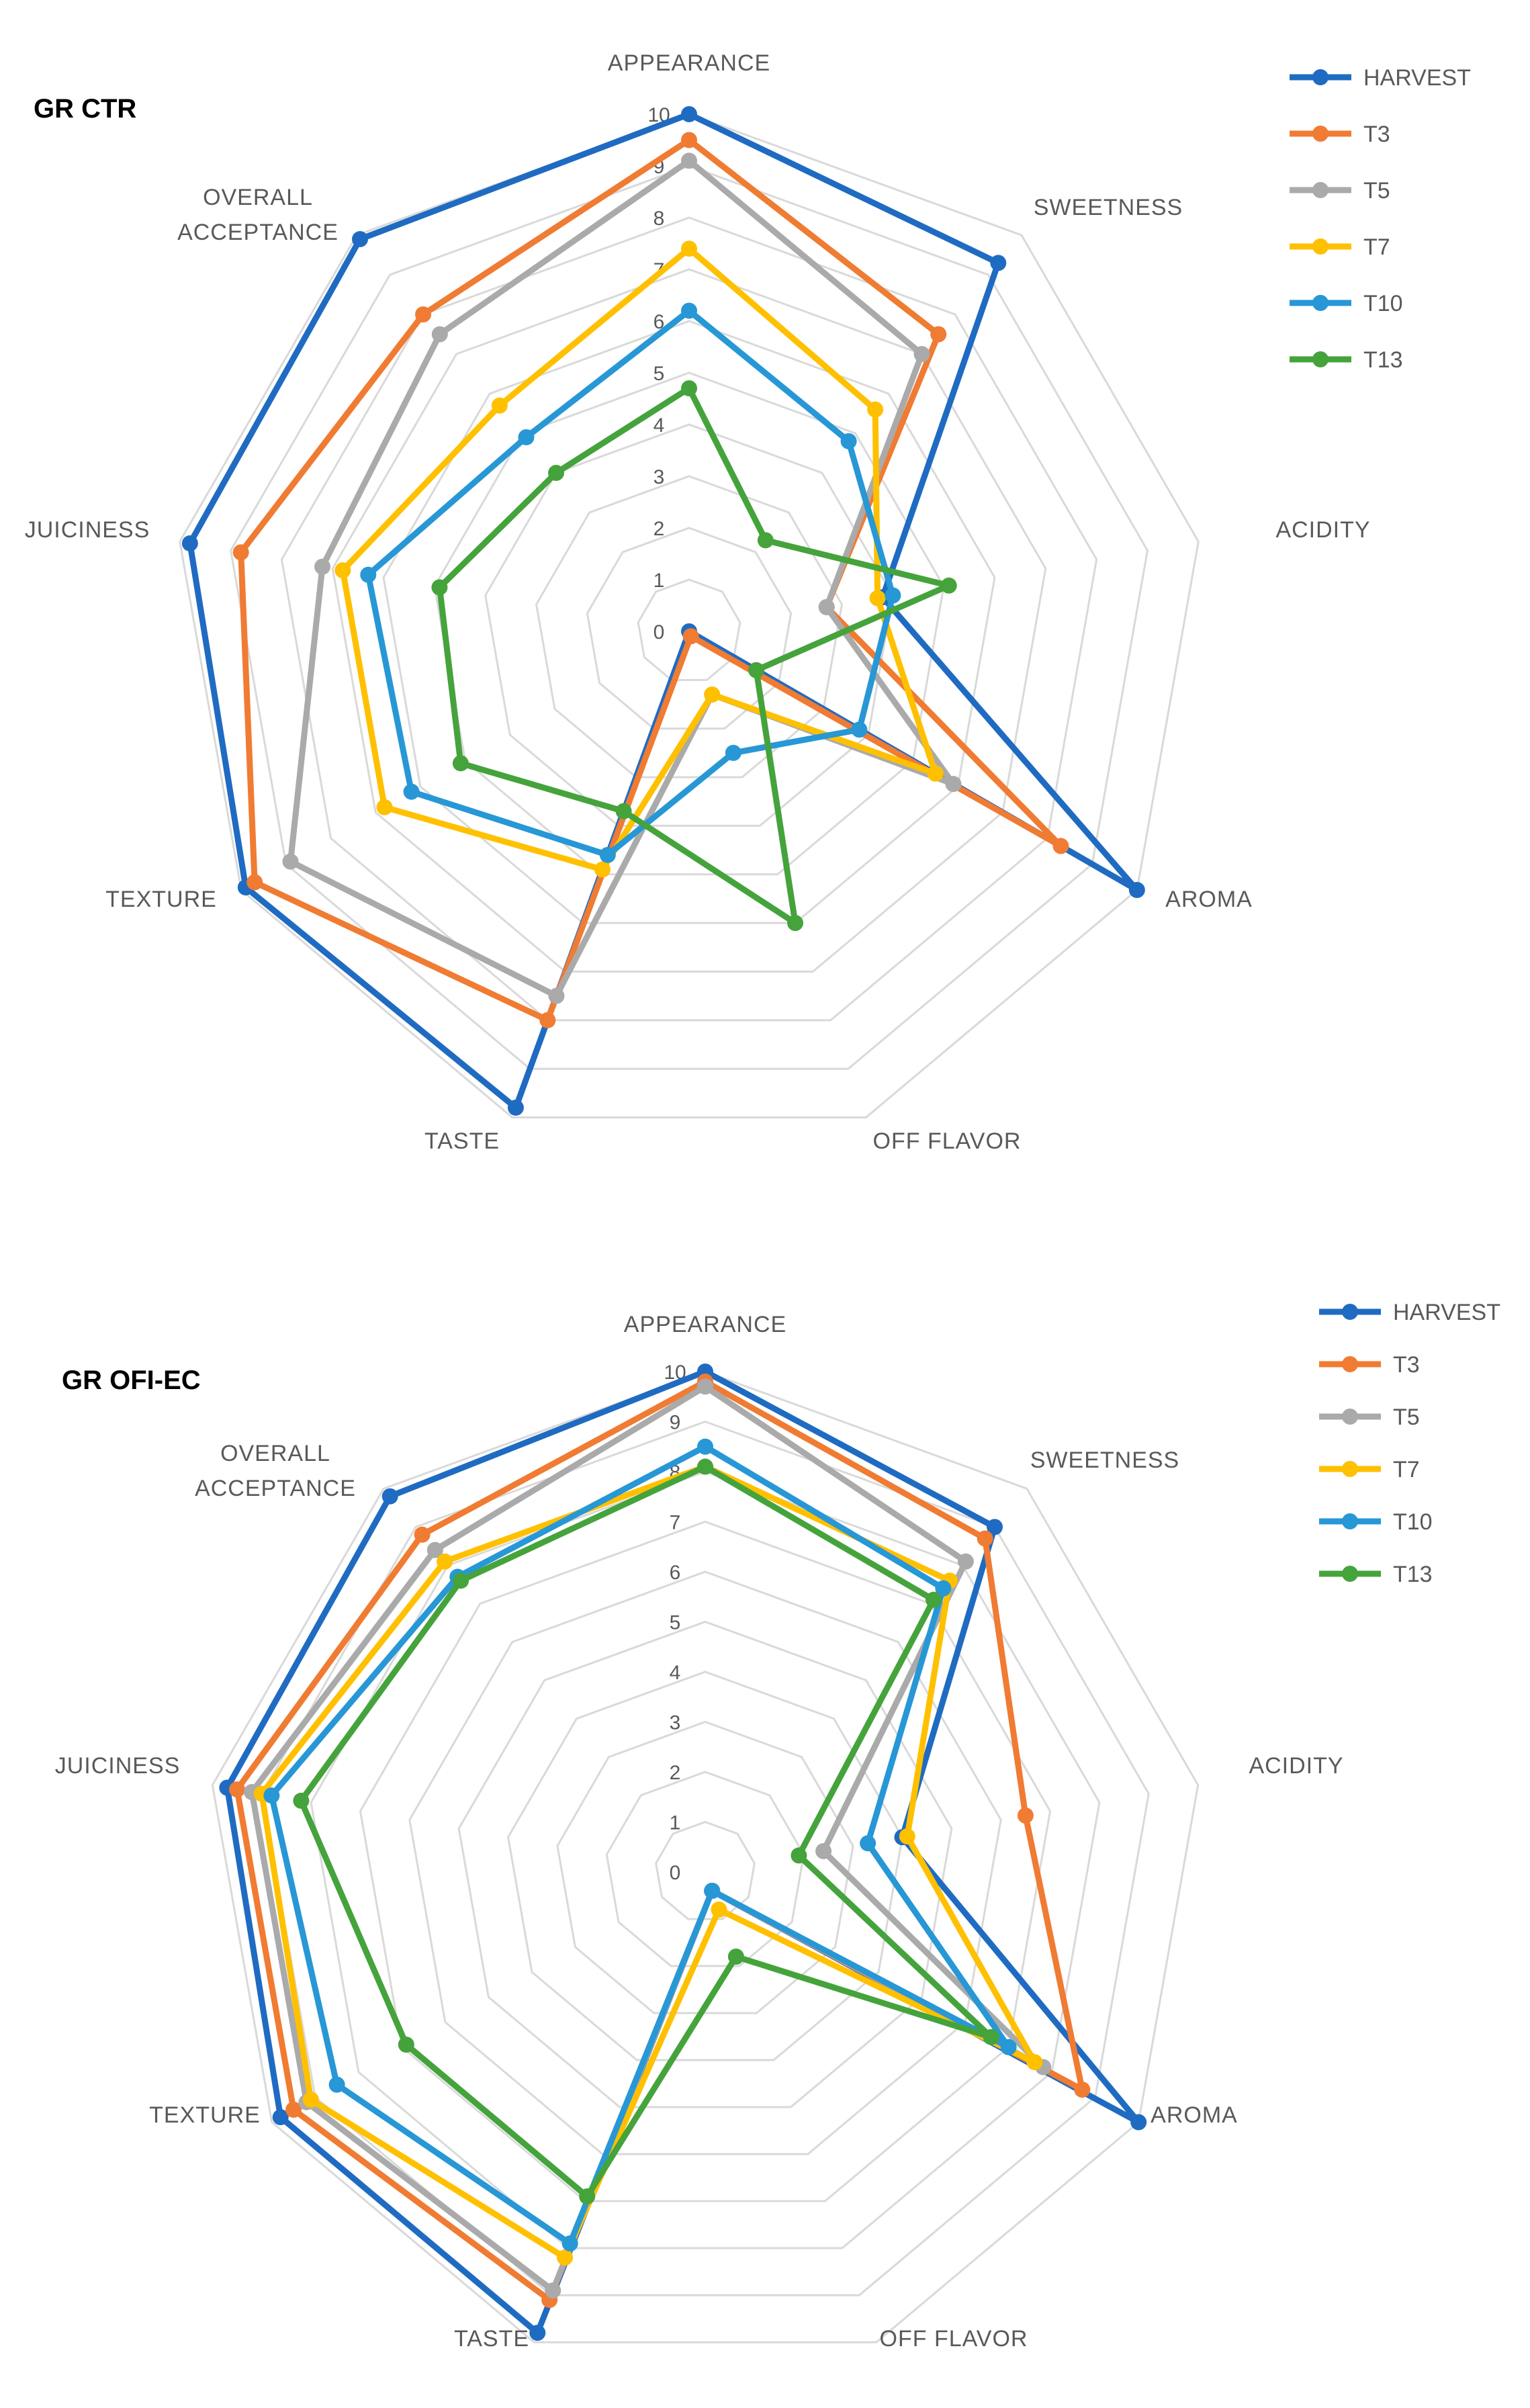 The height and width of the screenshot is (2408, 1530). I want to click on series-line-t7, so click(639, 559).